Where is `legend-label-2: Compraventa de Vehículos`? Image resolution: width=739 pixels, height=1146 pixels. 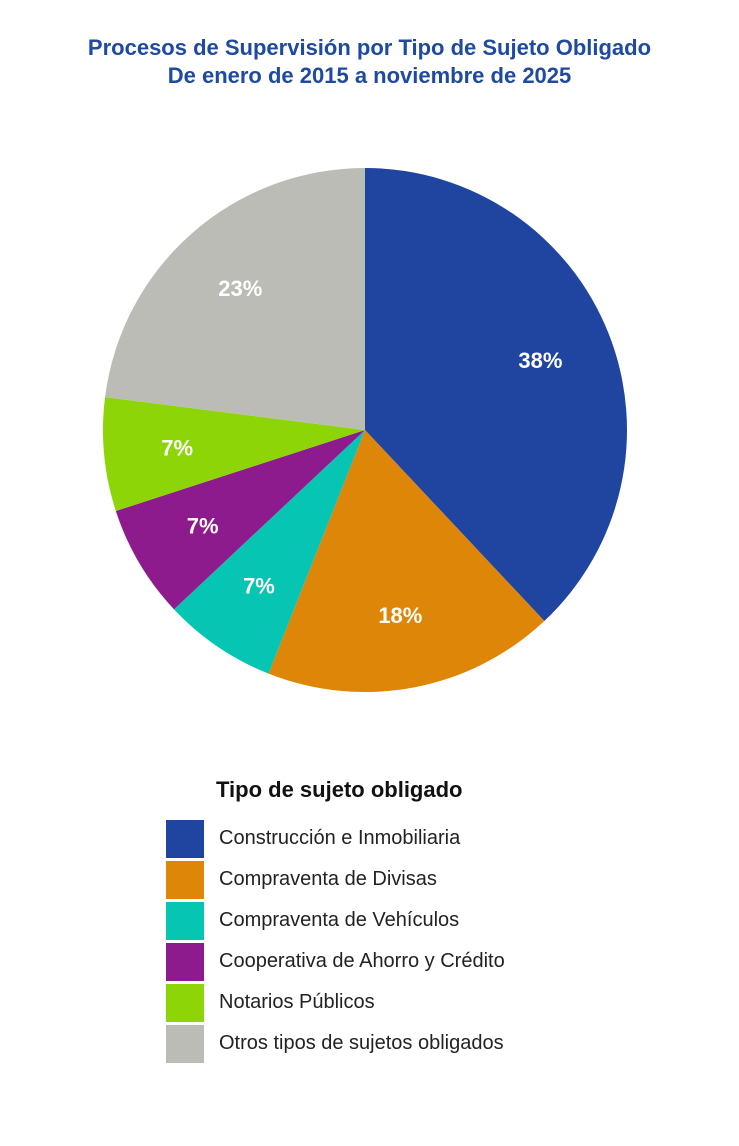
legend-label-2: Compraventa de Vehículos is located at coordinates (339, 920).